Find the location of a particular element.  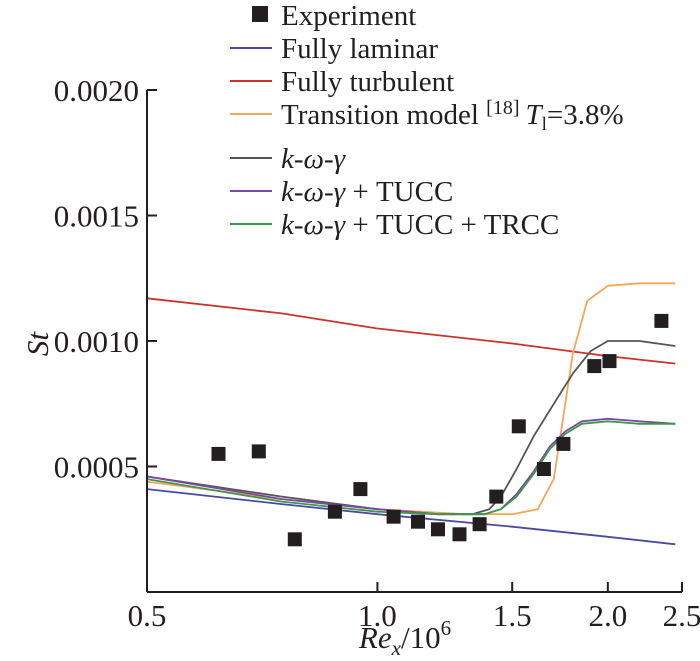

y-tick-label: 0.0010 is located at coordinates (96, 341).